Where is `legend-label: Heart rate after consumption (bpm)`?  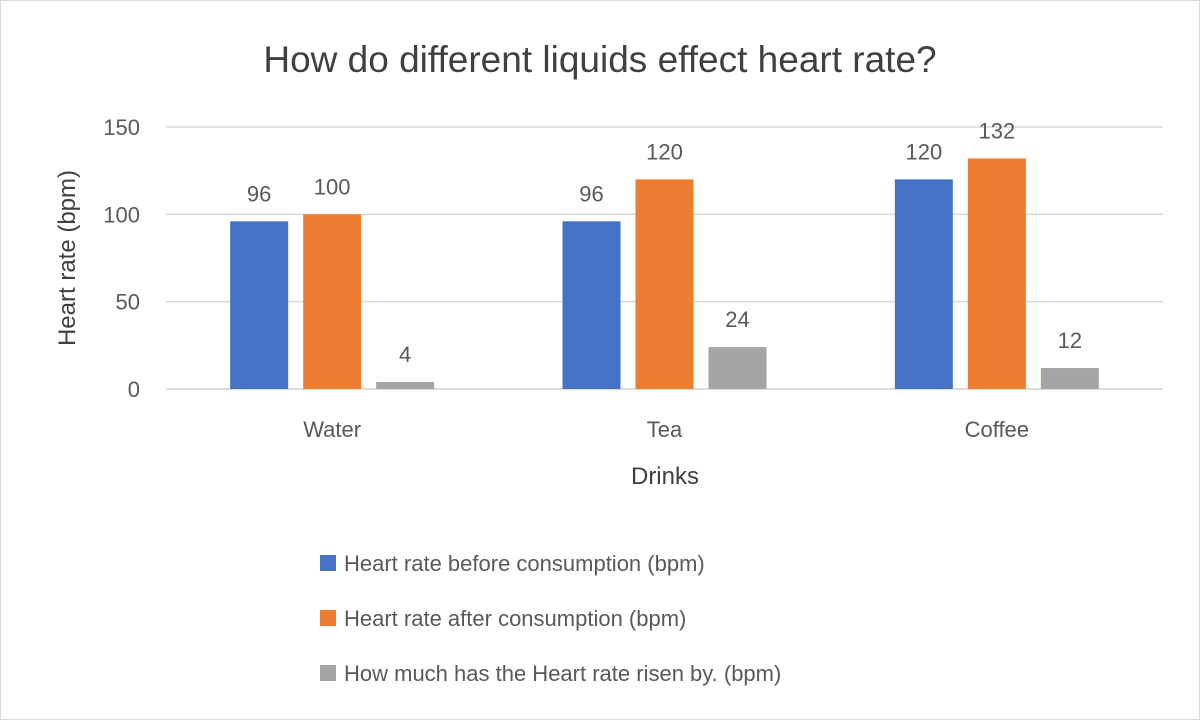
legend-label: Heart rate after consumption (bpm) is located at coordinates (515, 618).